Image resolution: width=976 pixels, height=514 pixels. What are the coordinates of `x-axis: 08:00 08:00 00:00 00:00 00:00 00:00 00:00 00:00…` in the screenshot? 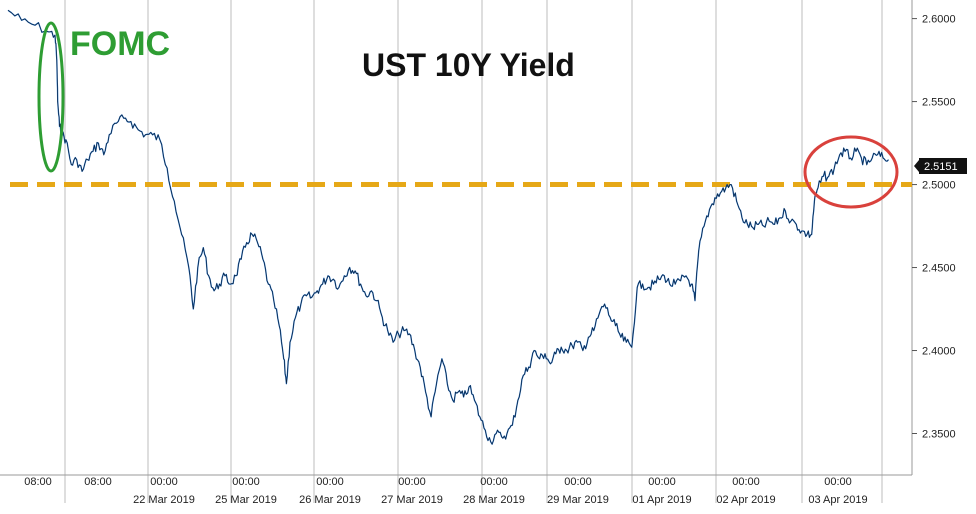 It's located at (456, 490).